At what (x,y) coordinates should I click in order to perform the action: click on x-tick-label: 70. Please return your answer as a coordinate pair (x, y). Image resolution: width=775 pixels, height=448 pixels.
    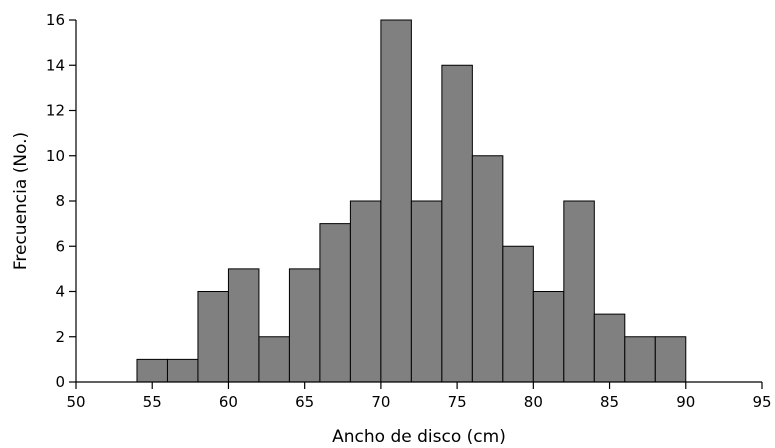
    Looking at the image, I should click on (380, 402).